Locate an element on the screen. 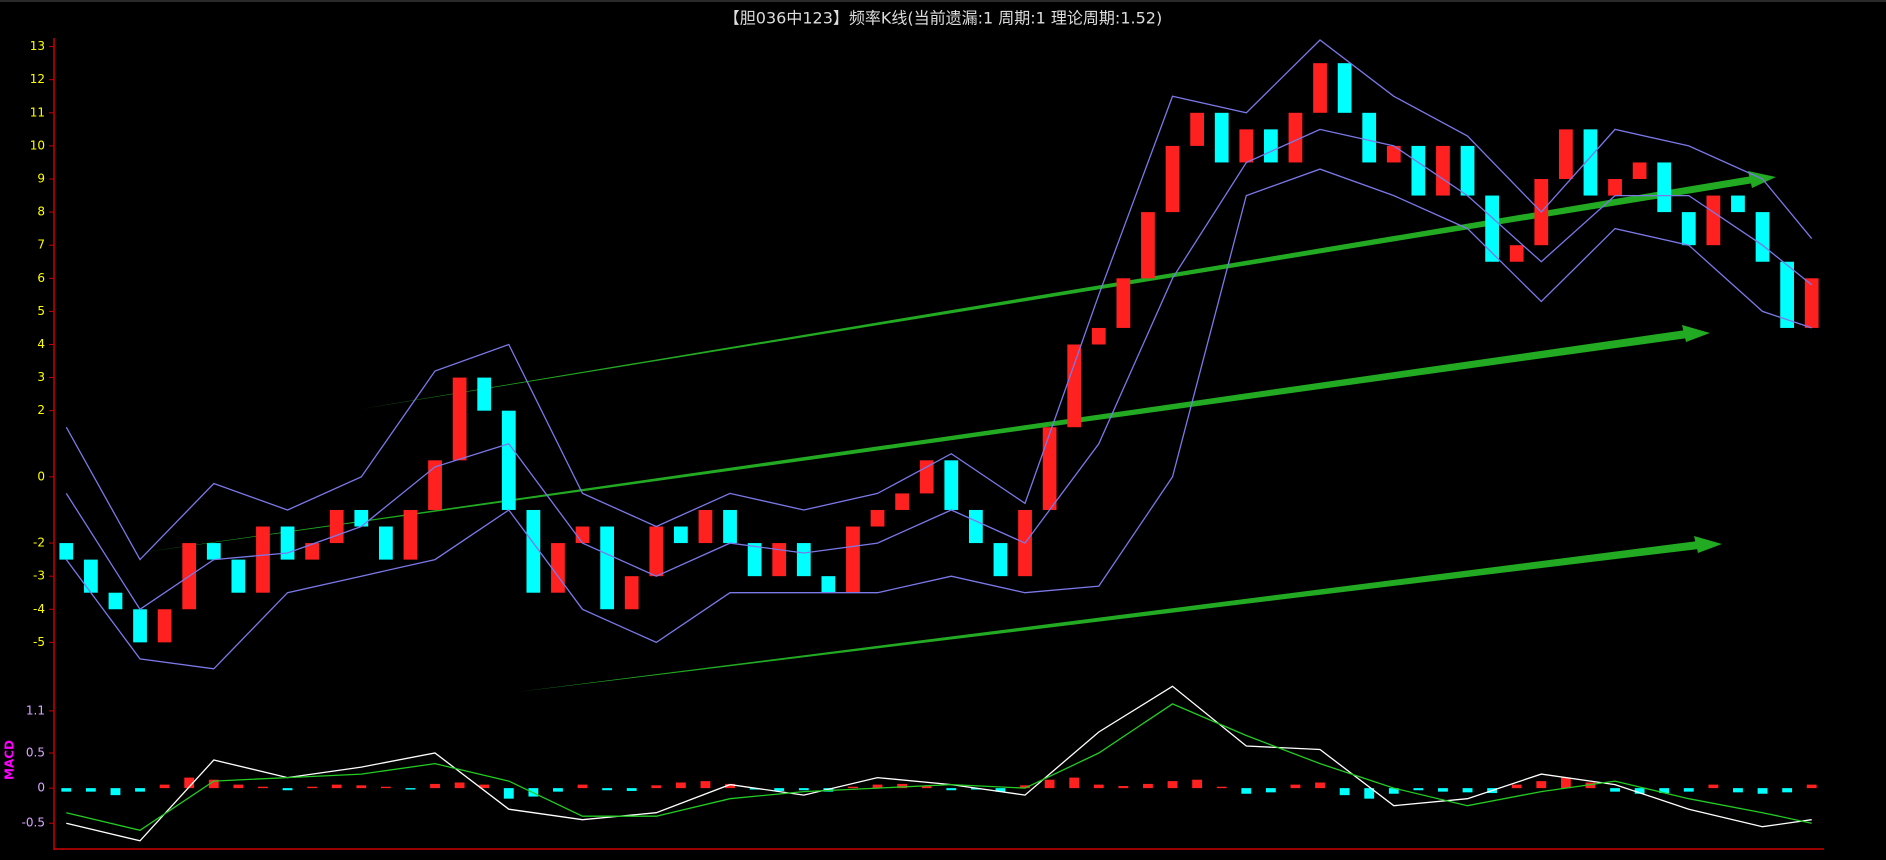 This screenshot has height=860, width=1886. y-tick-label: 8 is located at coordinates (41, 212).